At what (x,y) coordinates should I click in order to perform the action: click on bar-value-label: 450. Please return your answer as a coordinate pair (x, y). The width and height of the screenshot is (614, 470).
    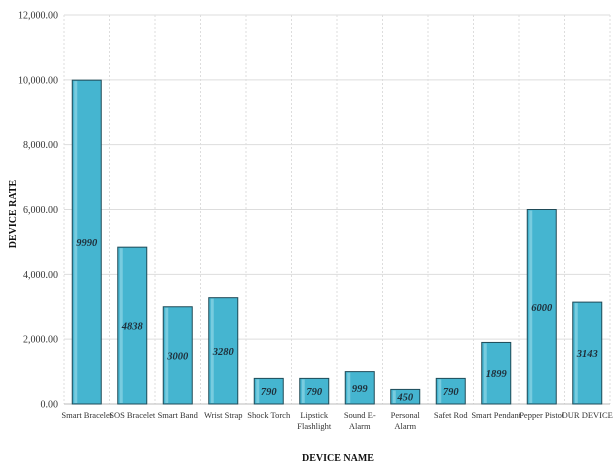
    Looking at the image, I should click on (405, 398).